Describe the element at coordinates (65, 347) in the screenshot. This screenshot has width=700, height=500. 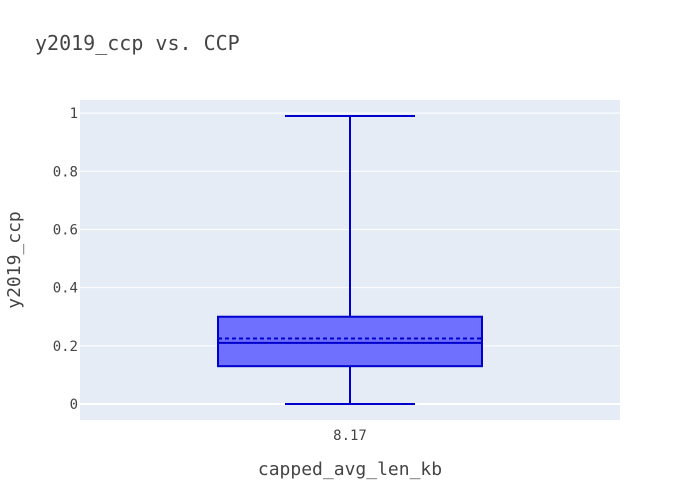
I see `y-tick-label: 0.2` at that location.